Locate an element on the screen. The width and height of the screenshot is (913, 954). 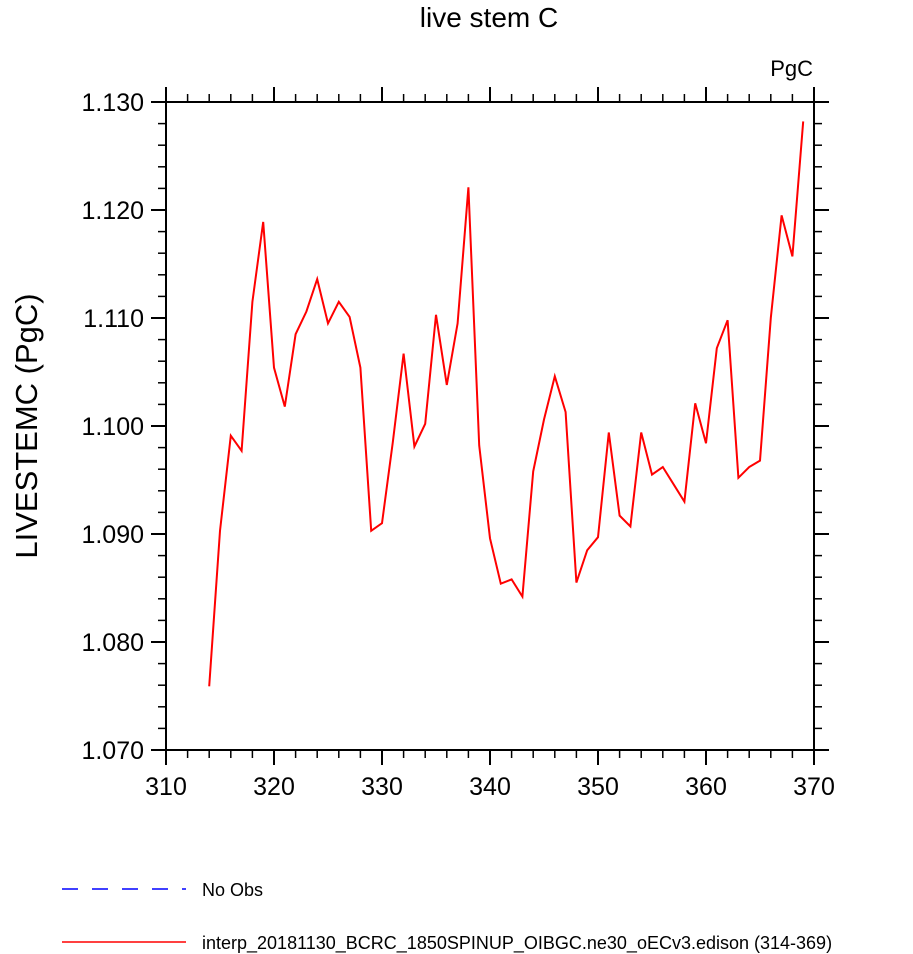
legend-label-no-obs: No Obs is located at coordinates (232, 890).